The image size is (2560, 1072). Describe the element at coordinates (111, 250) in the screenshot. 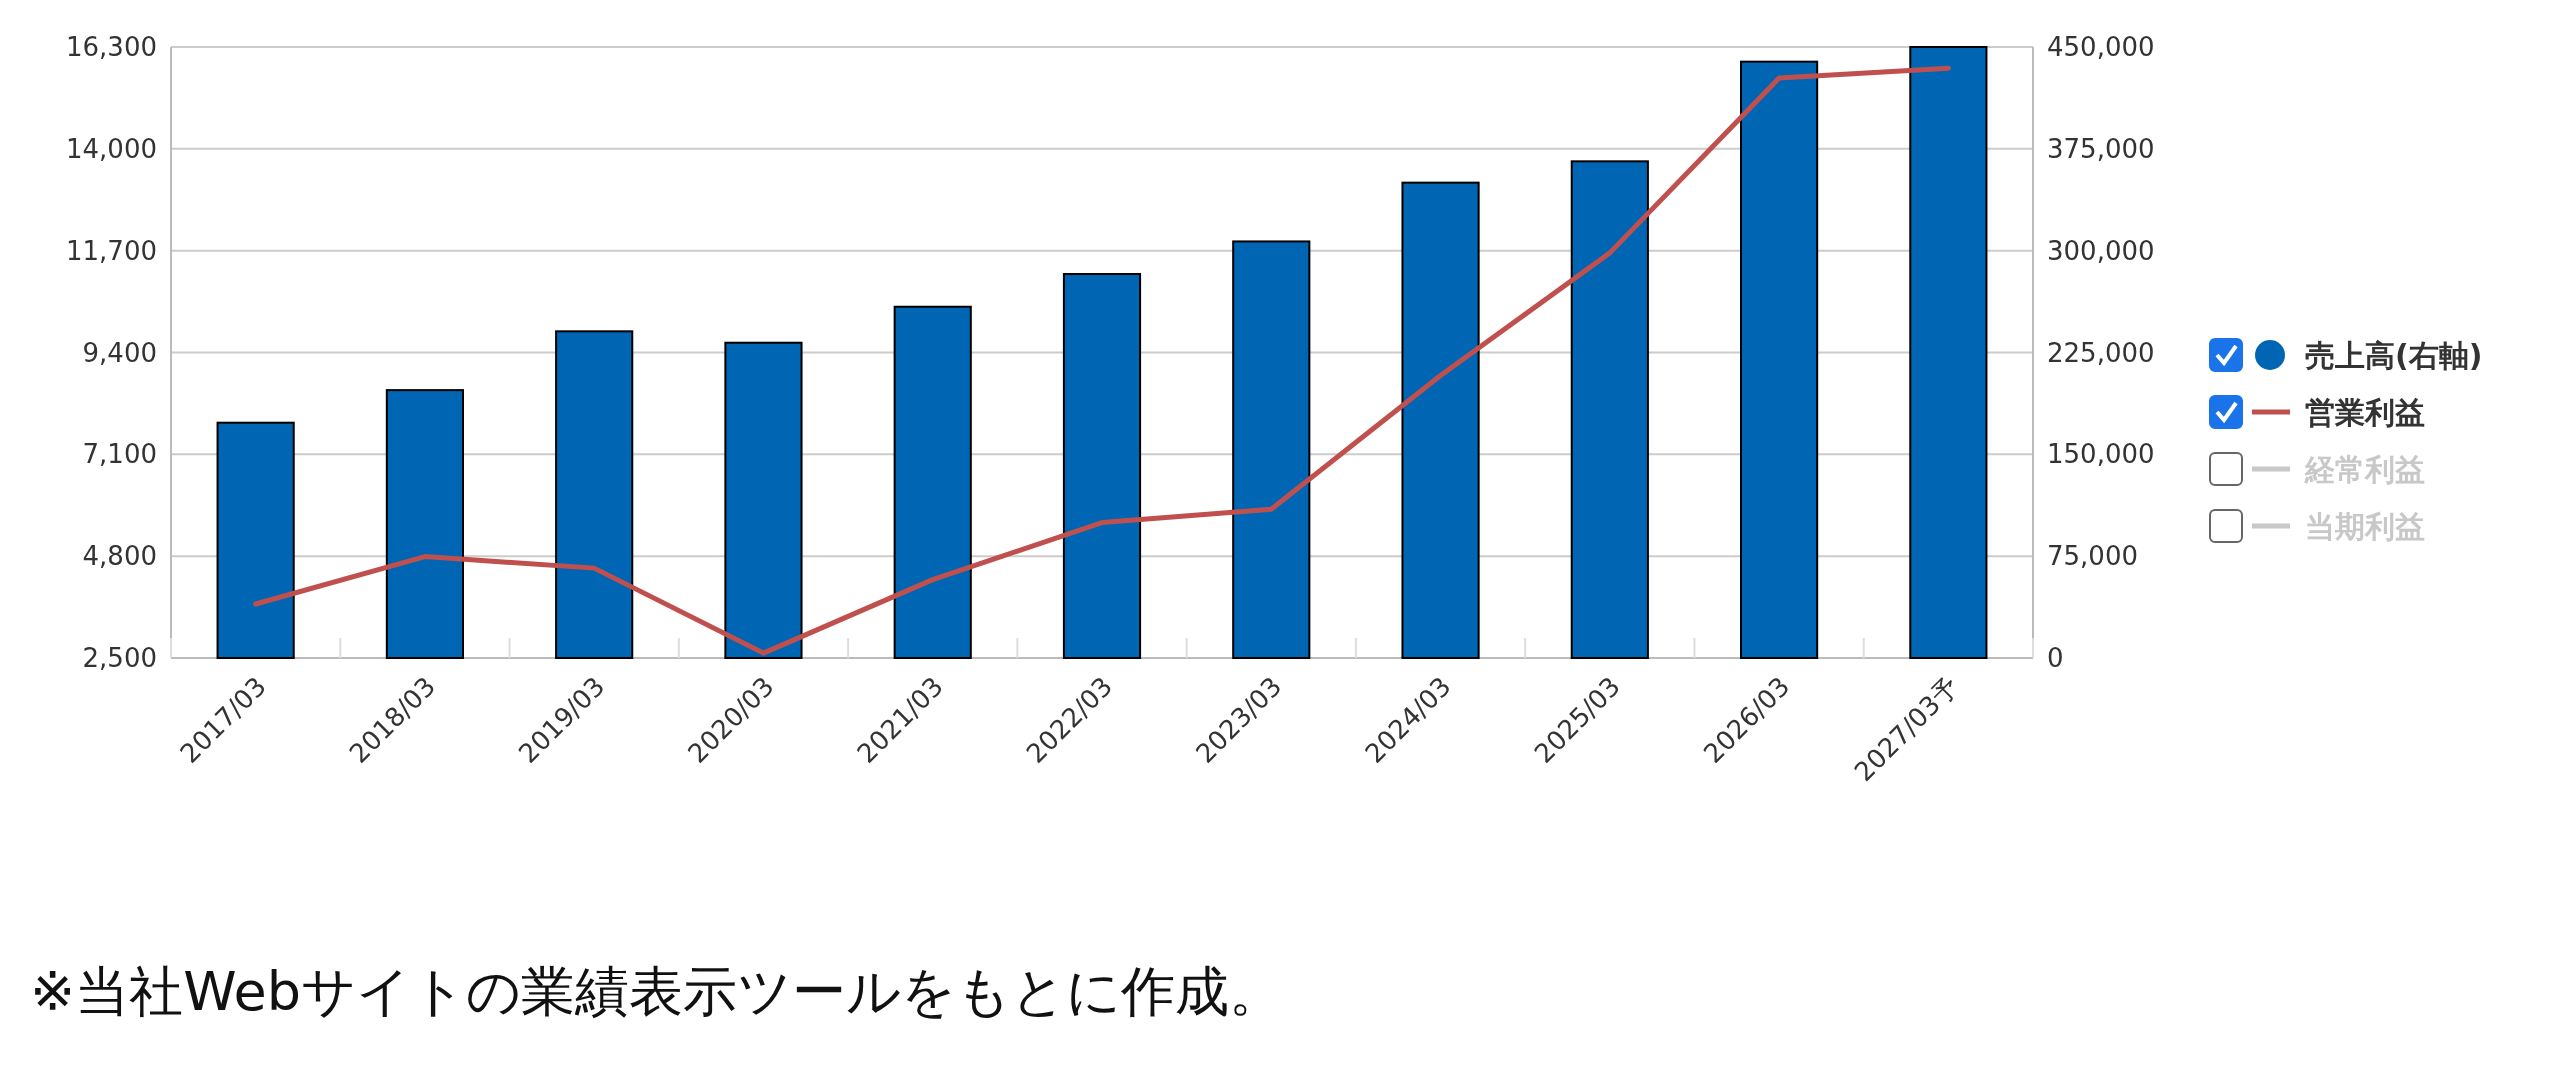

I see `y-tick-label: 11,700` at that location.